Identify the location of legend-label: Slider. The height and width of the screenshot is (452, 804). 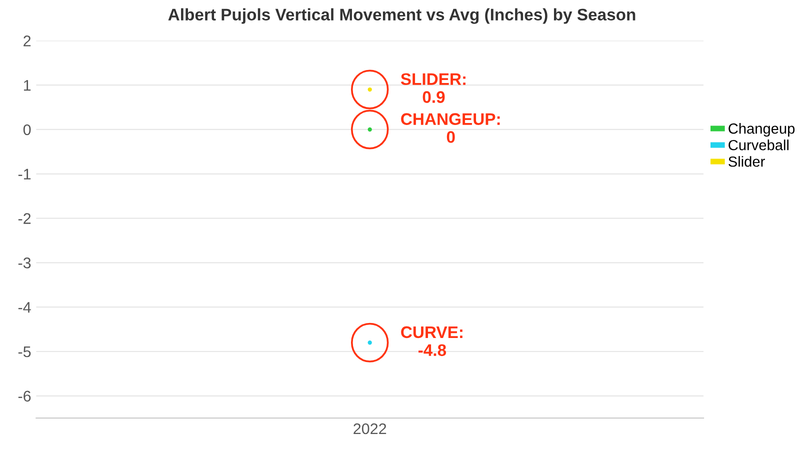
(746, 161).